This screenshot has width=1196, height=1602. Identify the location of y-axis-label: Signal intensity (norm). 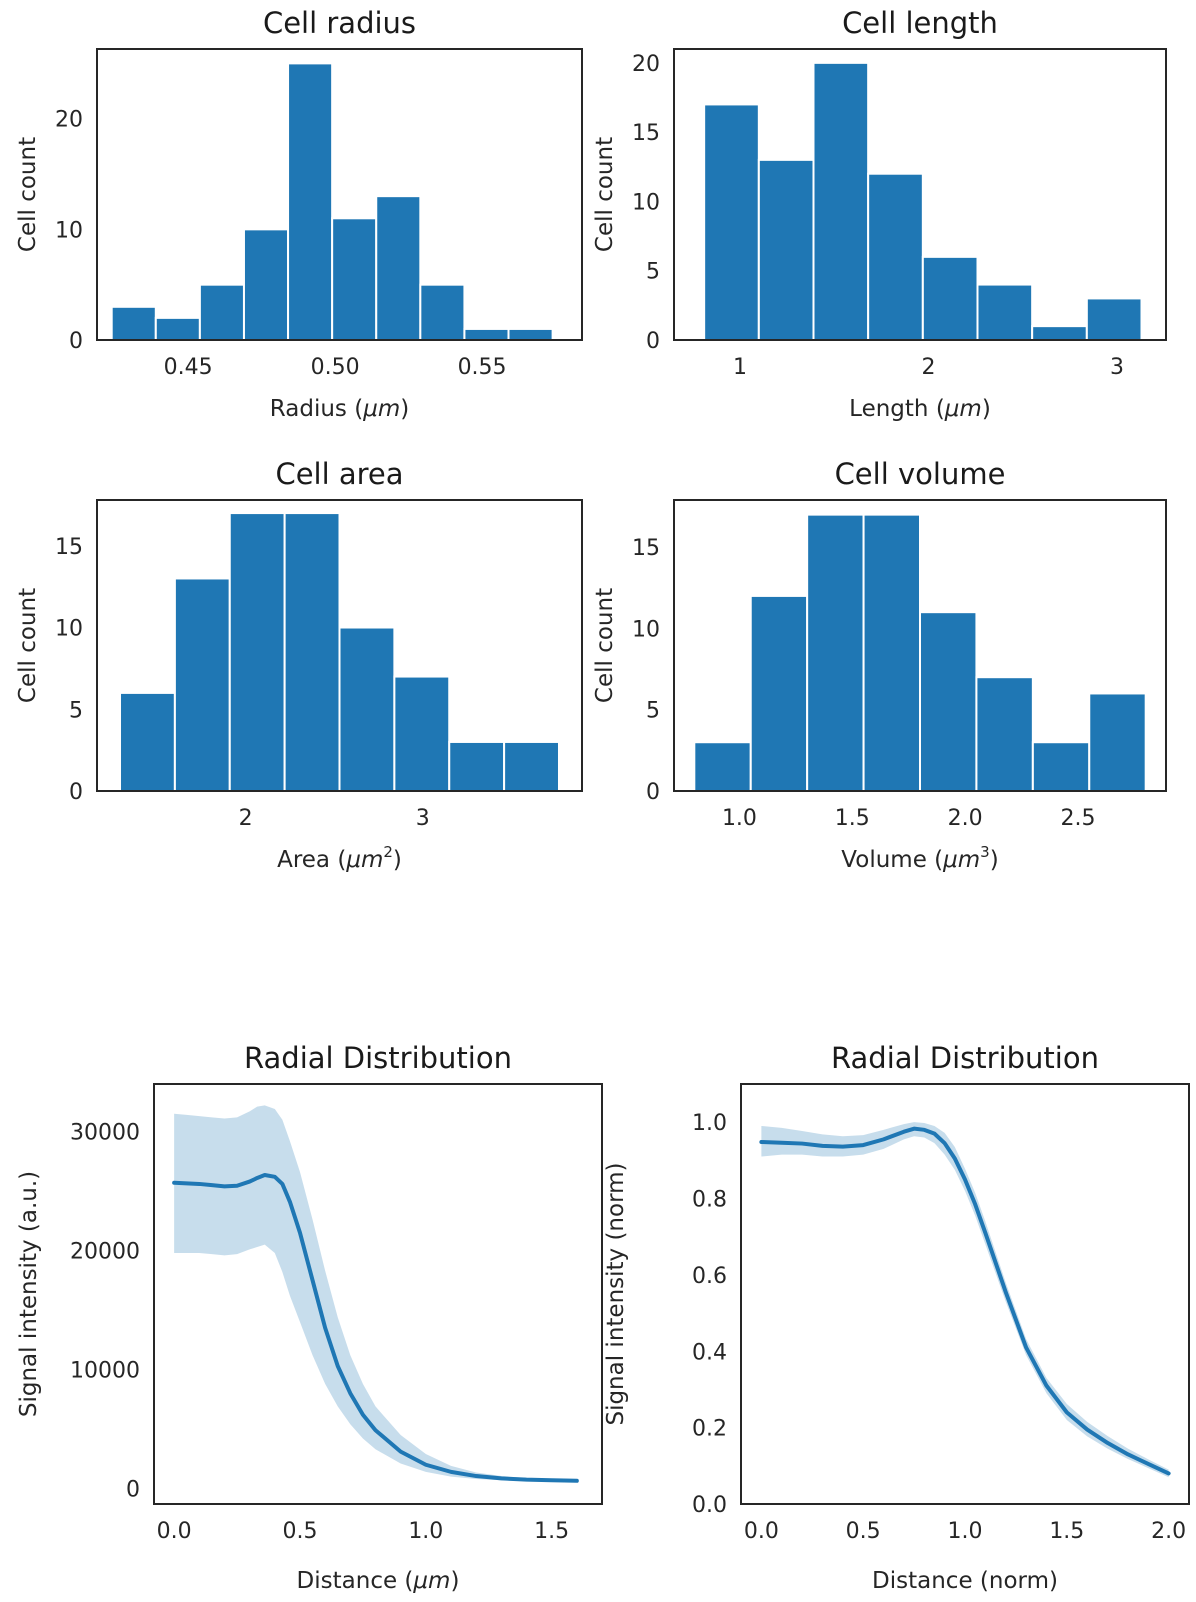
(616, 1293).